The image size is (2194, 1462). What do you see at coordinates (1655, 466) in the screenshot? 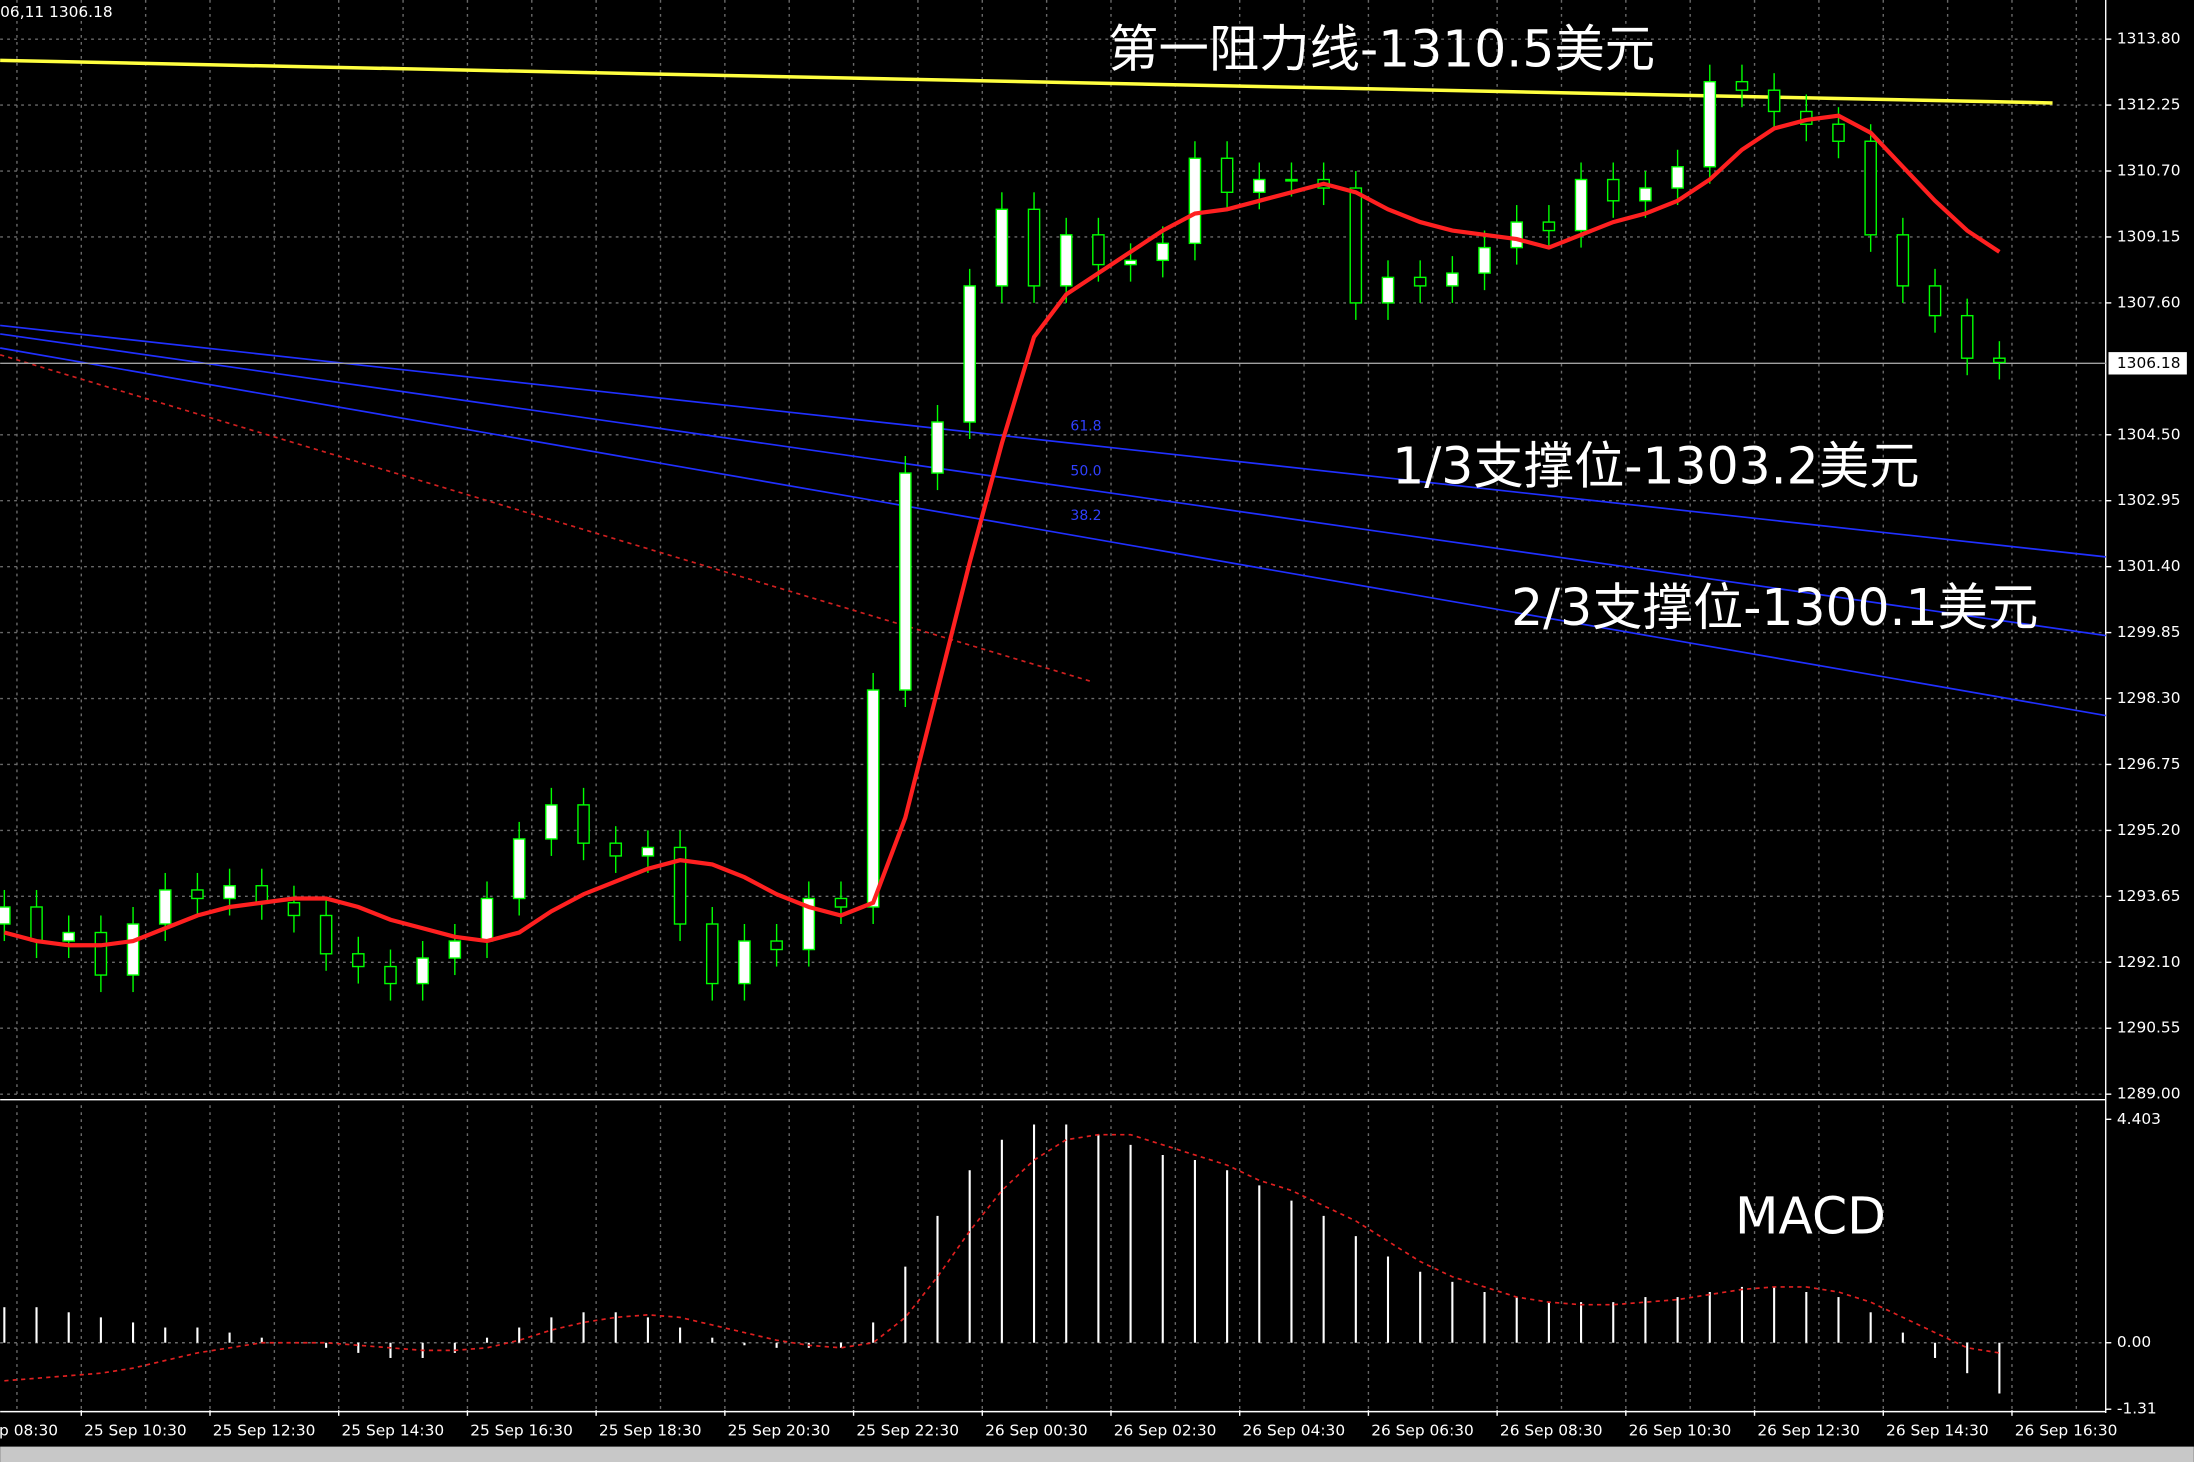
I see `annotation: 1/3支撑位-1303.2美元` at bounding box center [1655, 466].